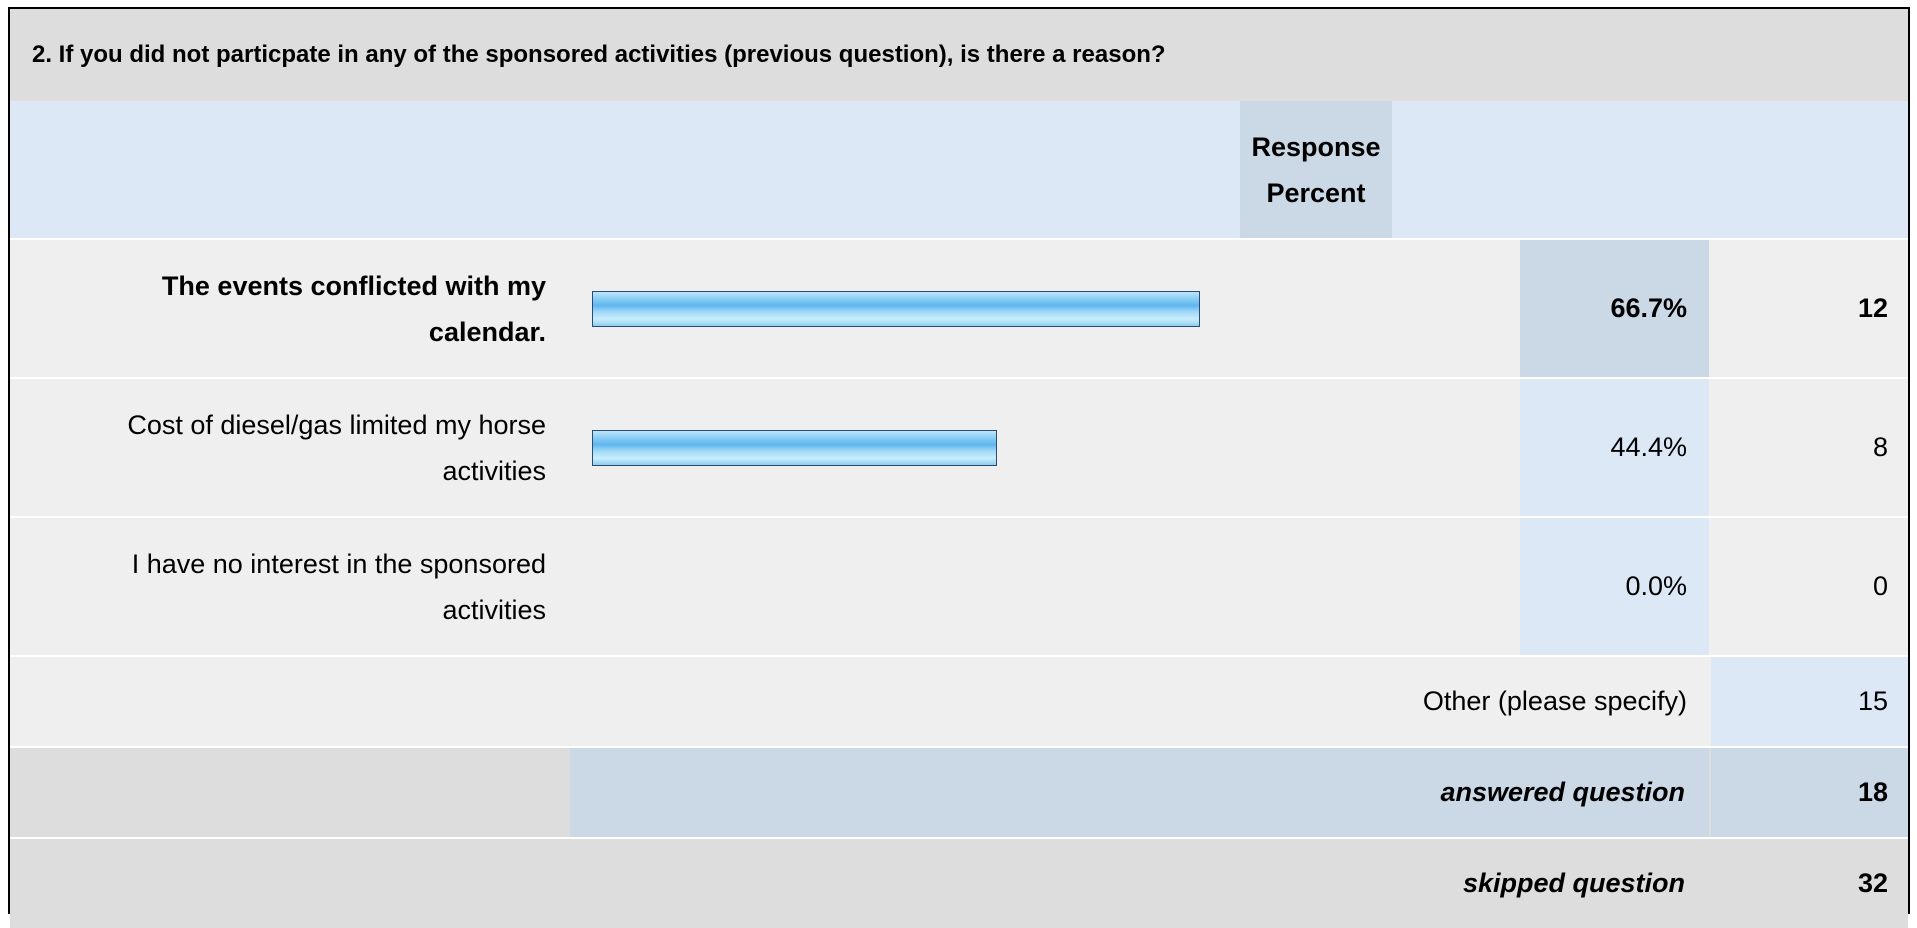  Describe the element at coordinates (1809, 883) in the screenshot. I see `skipped-count: 32` at that location.